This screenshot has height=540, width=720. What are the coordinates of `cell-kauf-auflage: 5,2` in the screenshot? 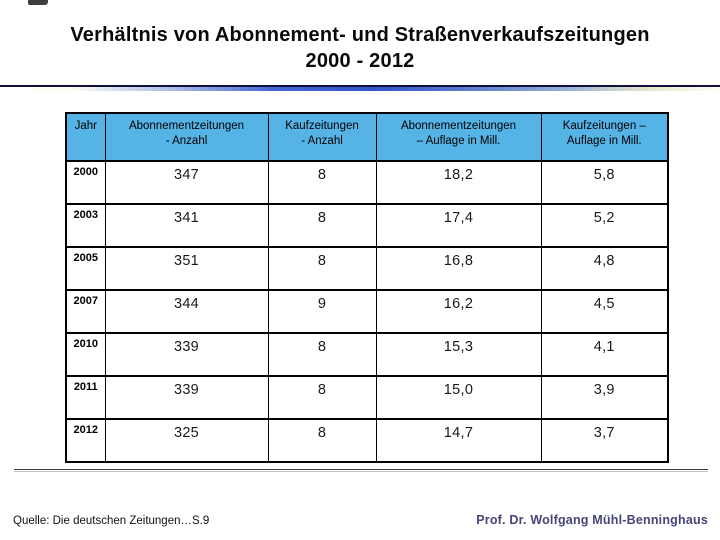 It's located at (604, 225).